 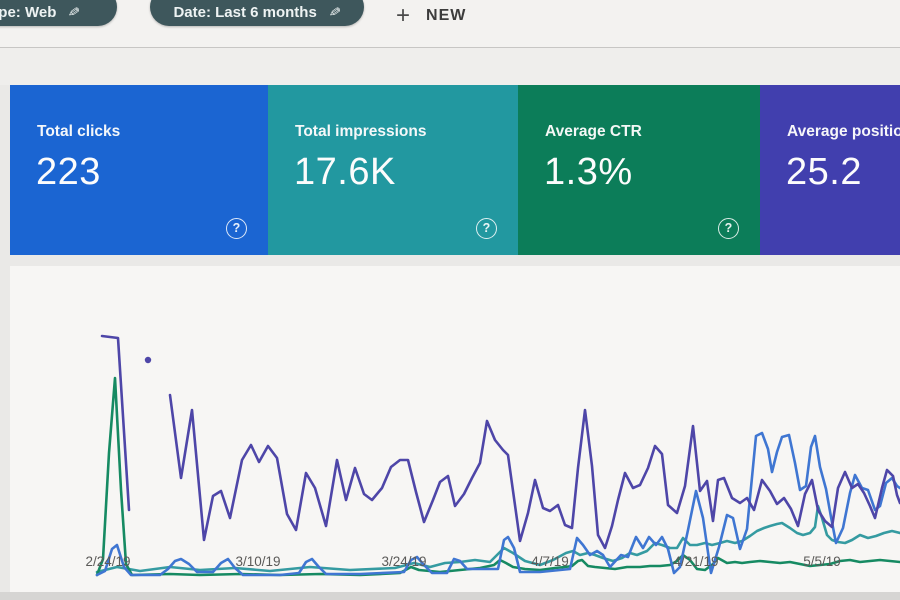 I want to click on metric-value: 25.2, so click(x=824, y=172).